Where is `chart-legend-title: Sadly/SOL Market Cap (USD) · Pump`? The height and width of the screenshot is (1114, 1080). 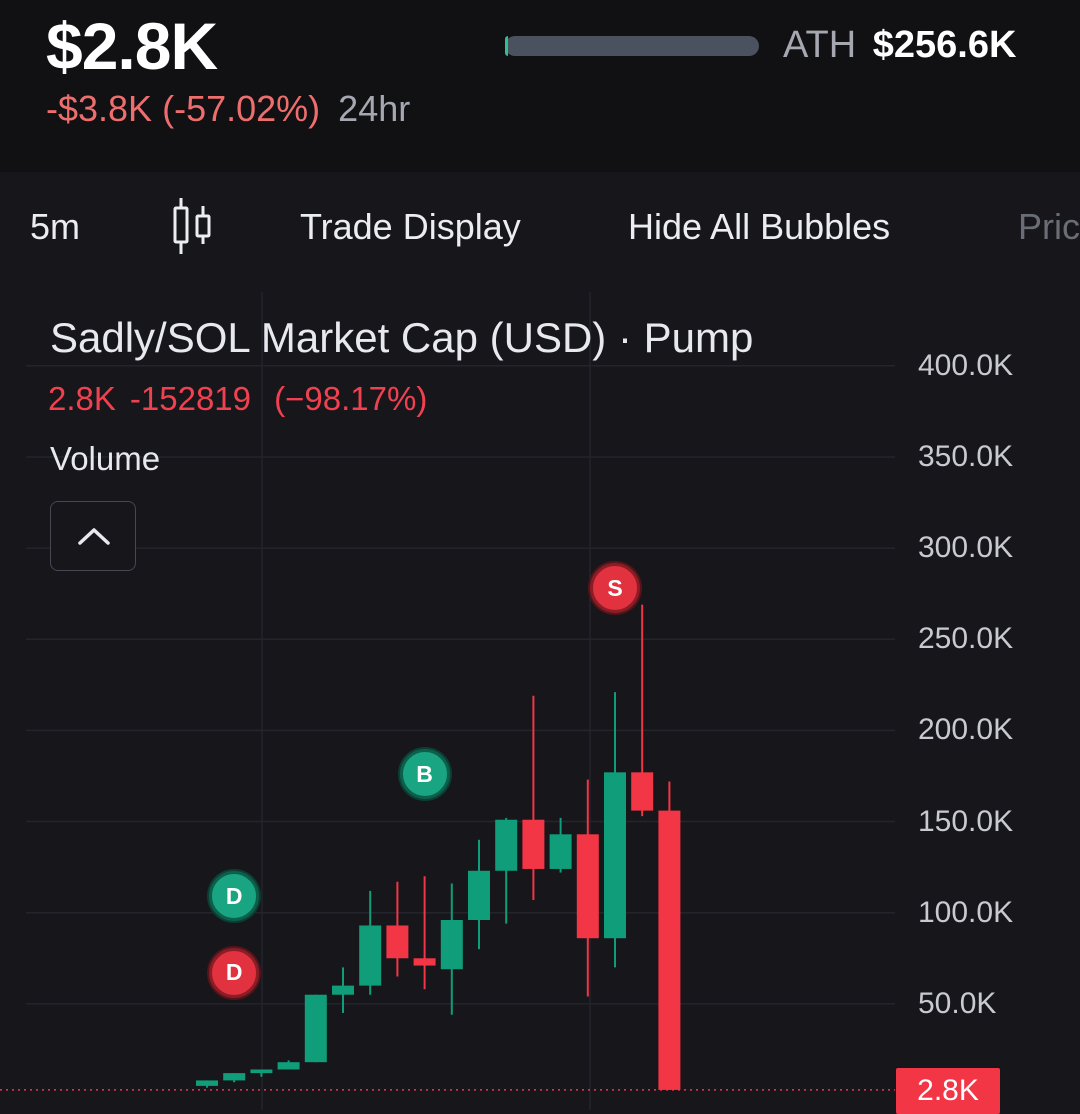
chart-legend-title: Sadly/SOL Market Cap (USD) · Pump is located at coordinates (402, 337).